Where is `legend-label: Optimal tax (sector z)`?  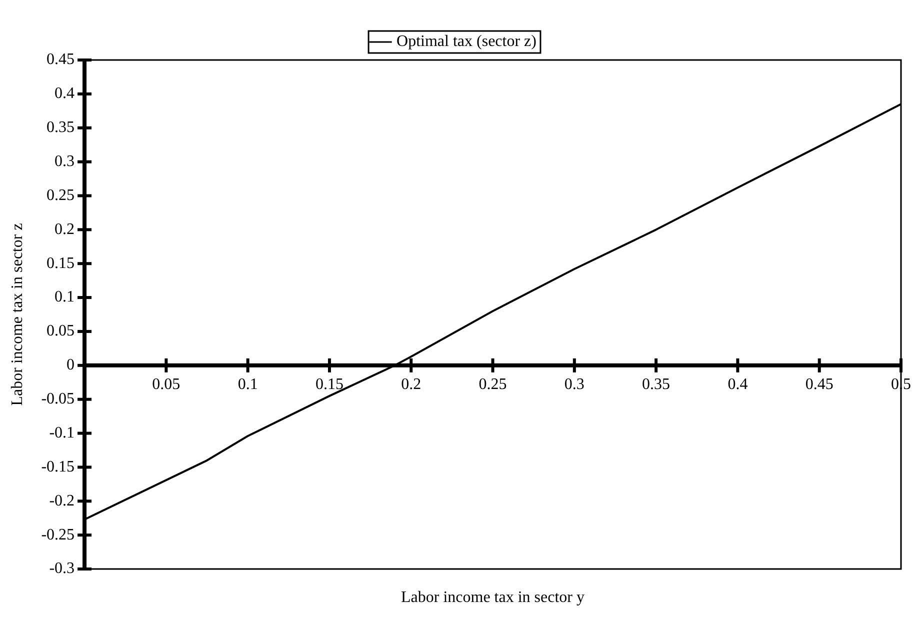 legend-label: Optimal tax (sector z) is located at coordinates (466, 41).